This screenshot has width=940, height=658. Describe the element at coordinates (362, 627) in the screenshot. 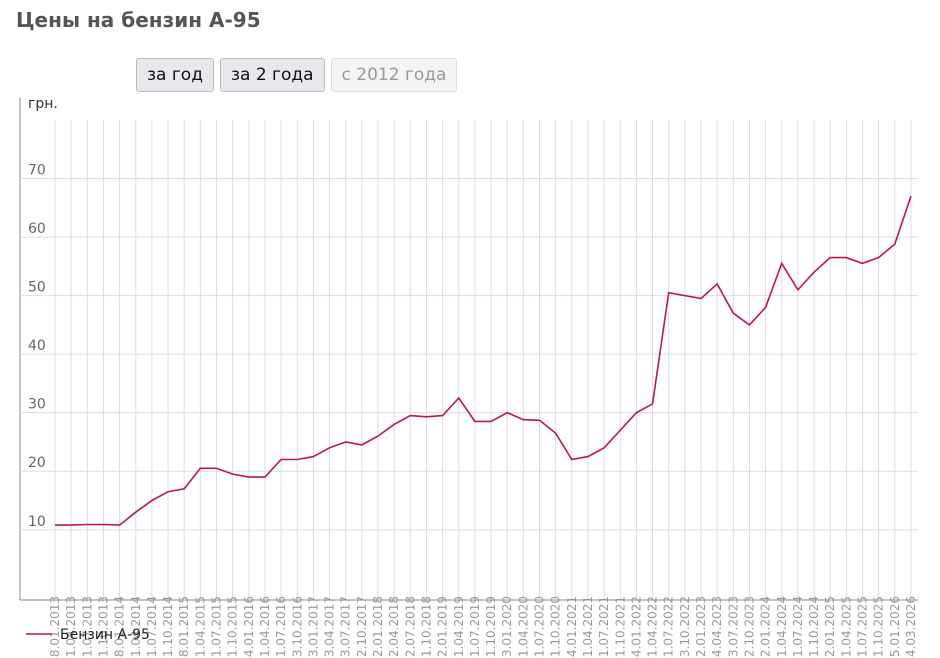

I see `x-tick-label: 02.10.2017` at that location.